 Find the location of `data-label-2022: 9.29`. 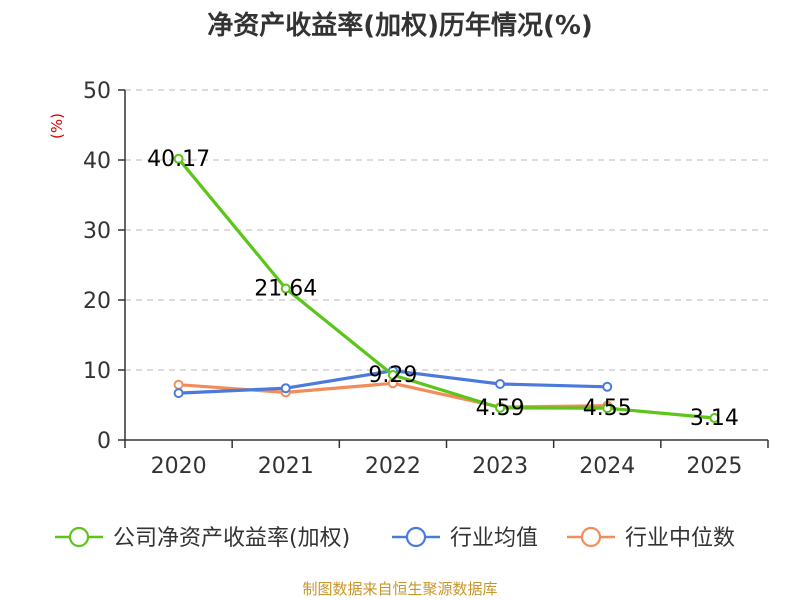

data-label-2022: 9.29 is located at coordinates (392, 375).